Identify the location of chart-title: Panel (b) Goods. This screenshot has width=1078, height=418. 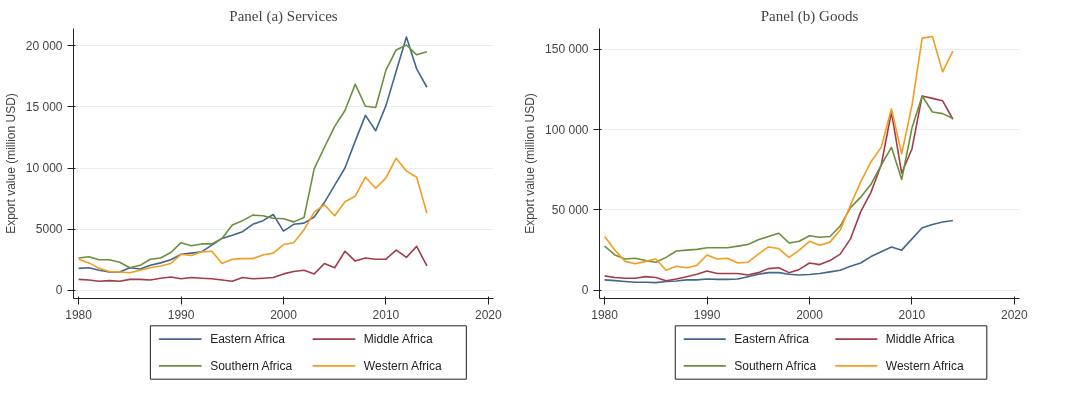
(809, 16).